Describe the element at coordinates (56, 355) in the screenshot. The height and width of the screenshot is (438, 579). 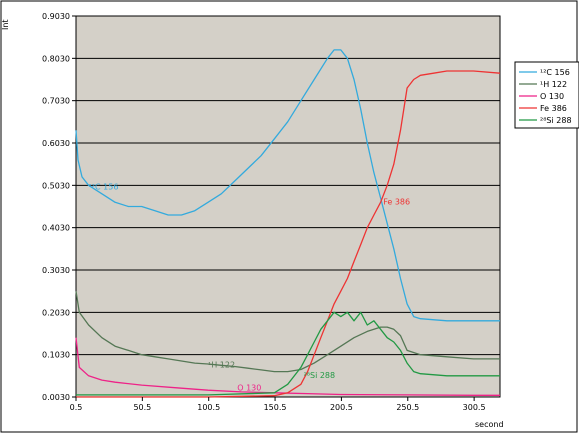
I see `y-tick-label: 0.1030` at that location.